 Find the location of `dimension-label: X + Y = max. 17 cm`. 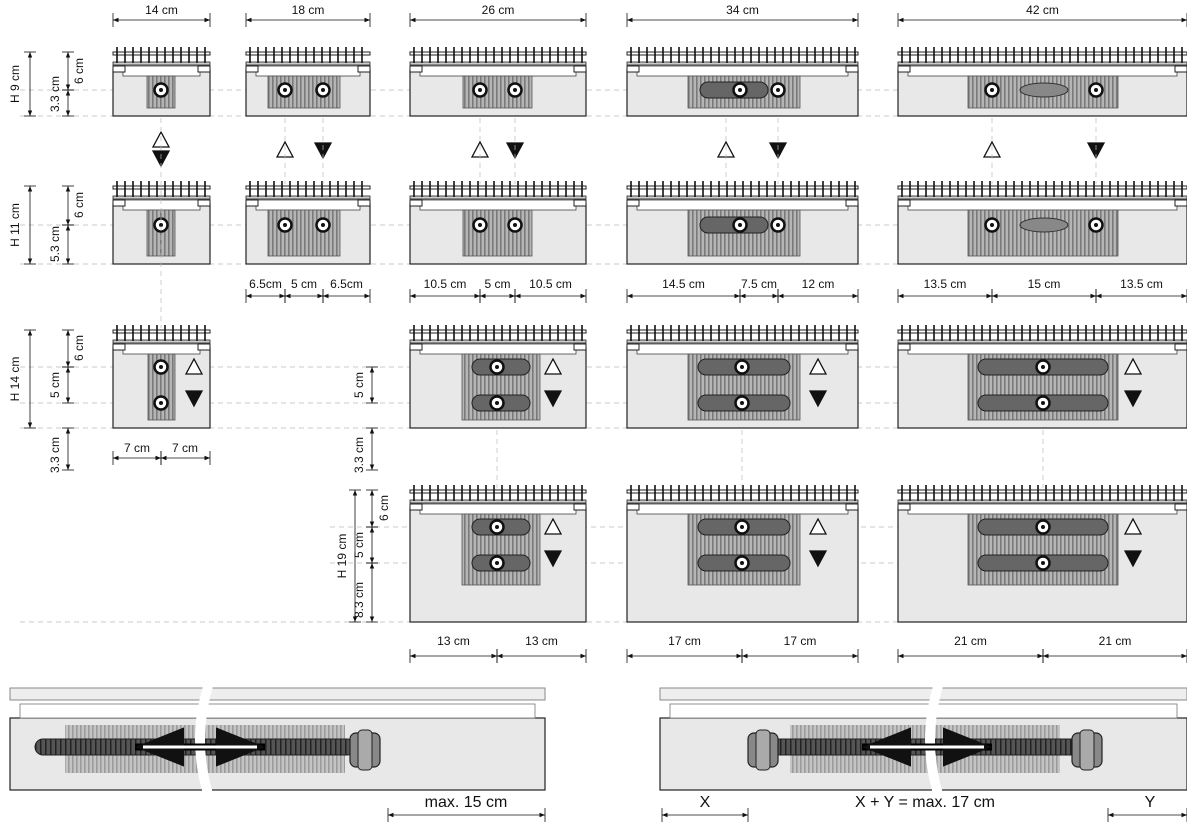

dimension-label: X + Y = max. 17 cm is located at coordinates (925, 802).